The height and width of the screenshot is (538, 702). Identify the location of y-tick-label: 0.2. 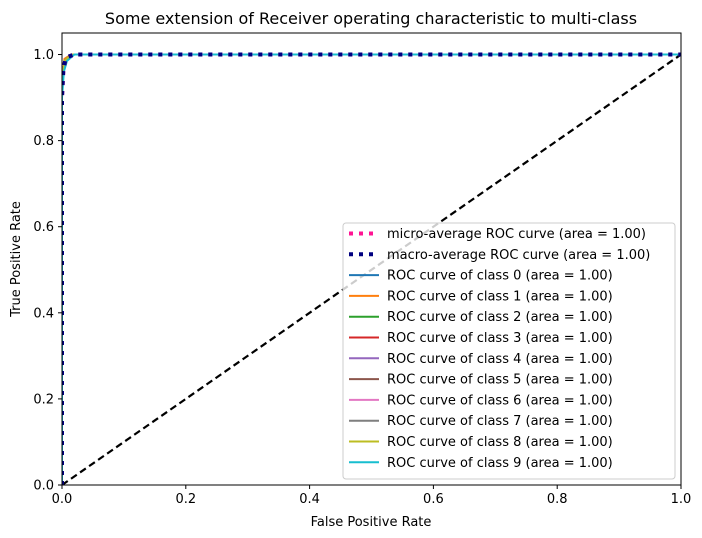
(43, 399).